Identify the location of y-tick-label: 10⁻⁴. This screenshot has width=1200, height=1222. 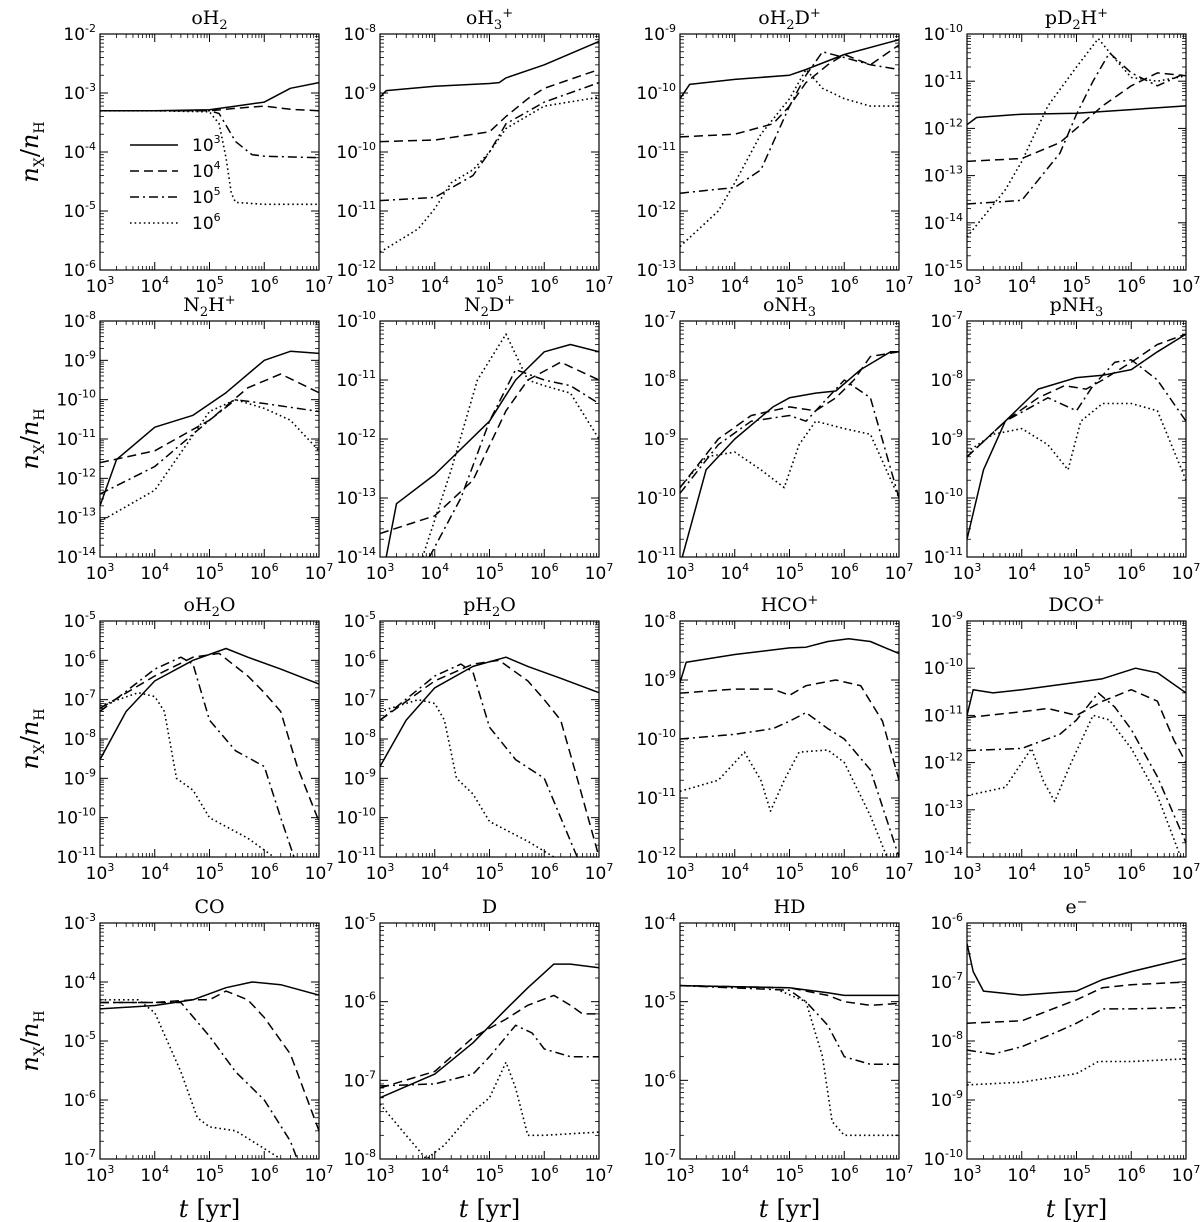
(659, 922).